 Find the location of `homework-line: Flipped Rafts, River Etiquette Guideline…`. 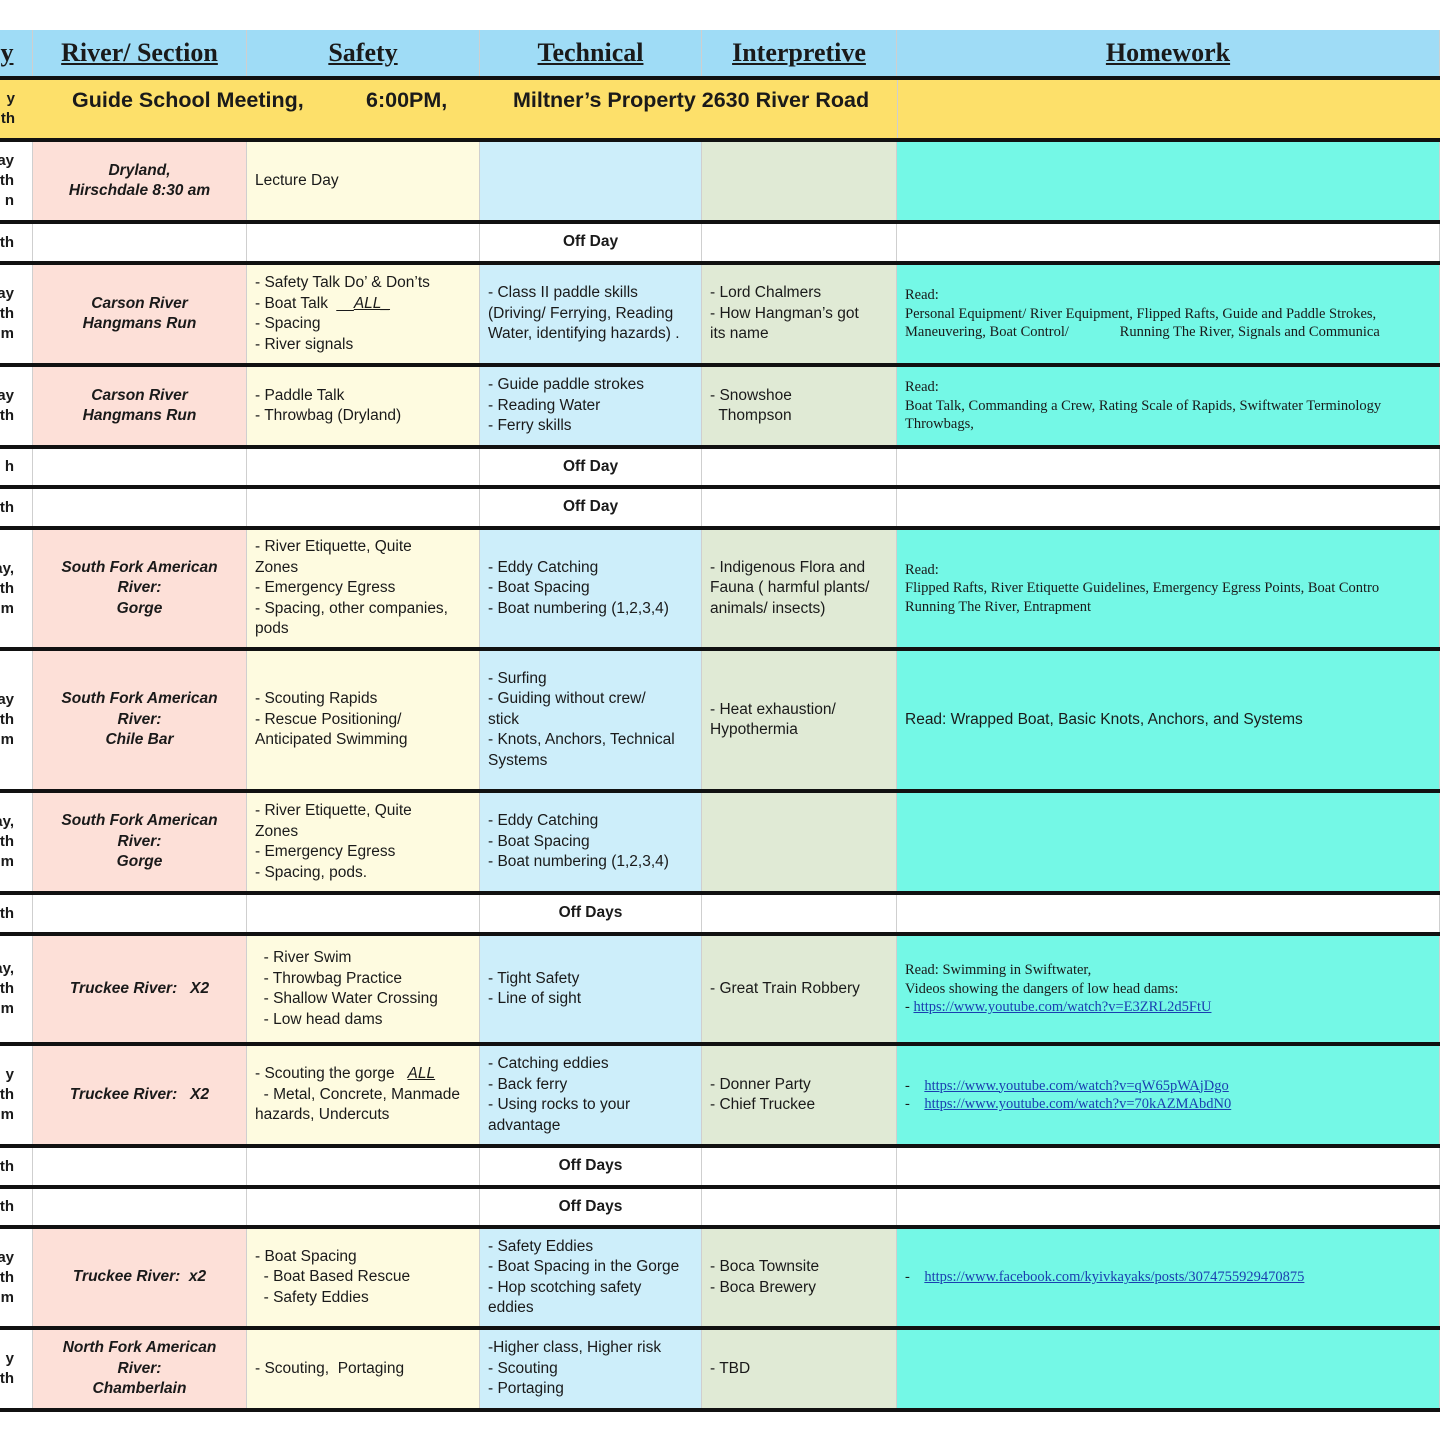

homework-line: Flipped Rafts, River Etiquette Guideline… is located at coordinates (1142, 588).